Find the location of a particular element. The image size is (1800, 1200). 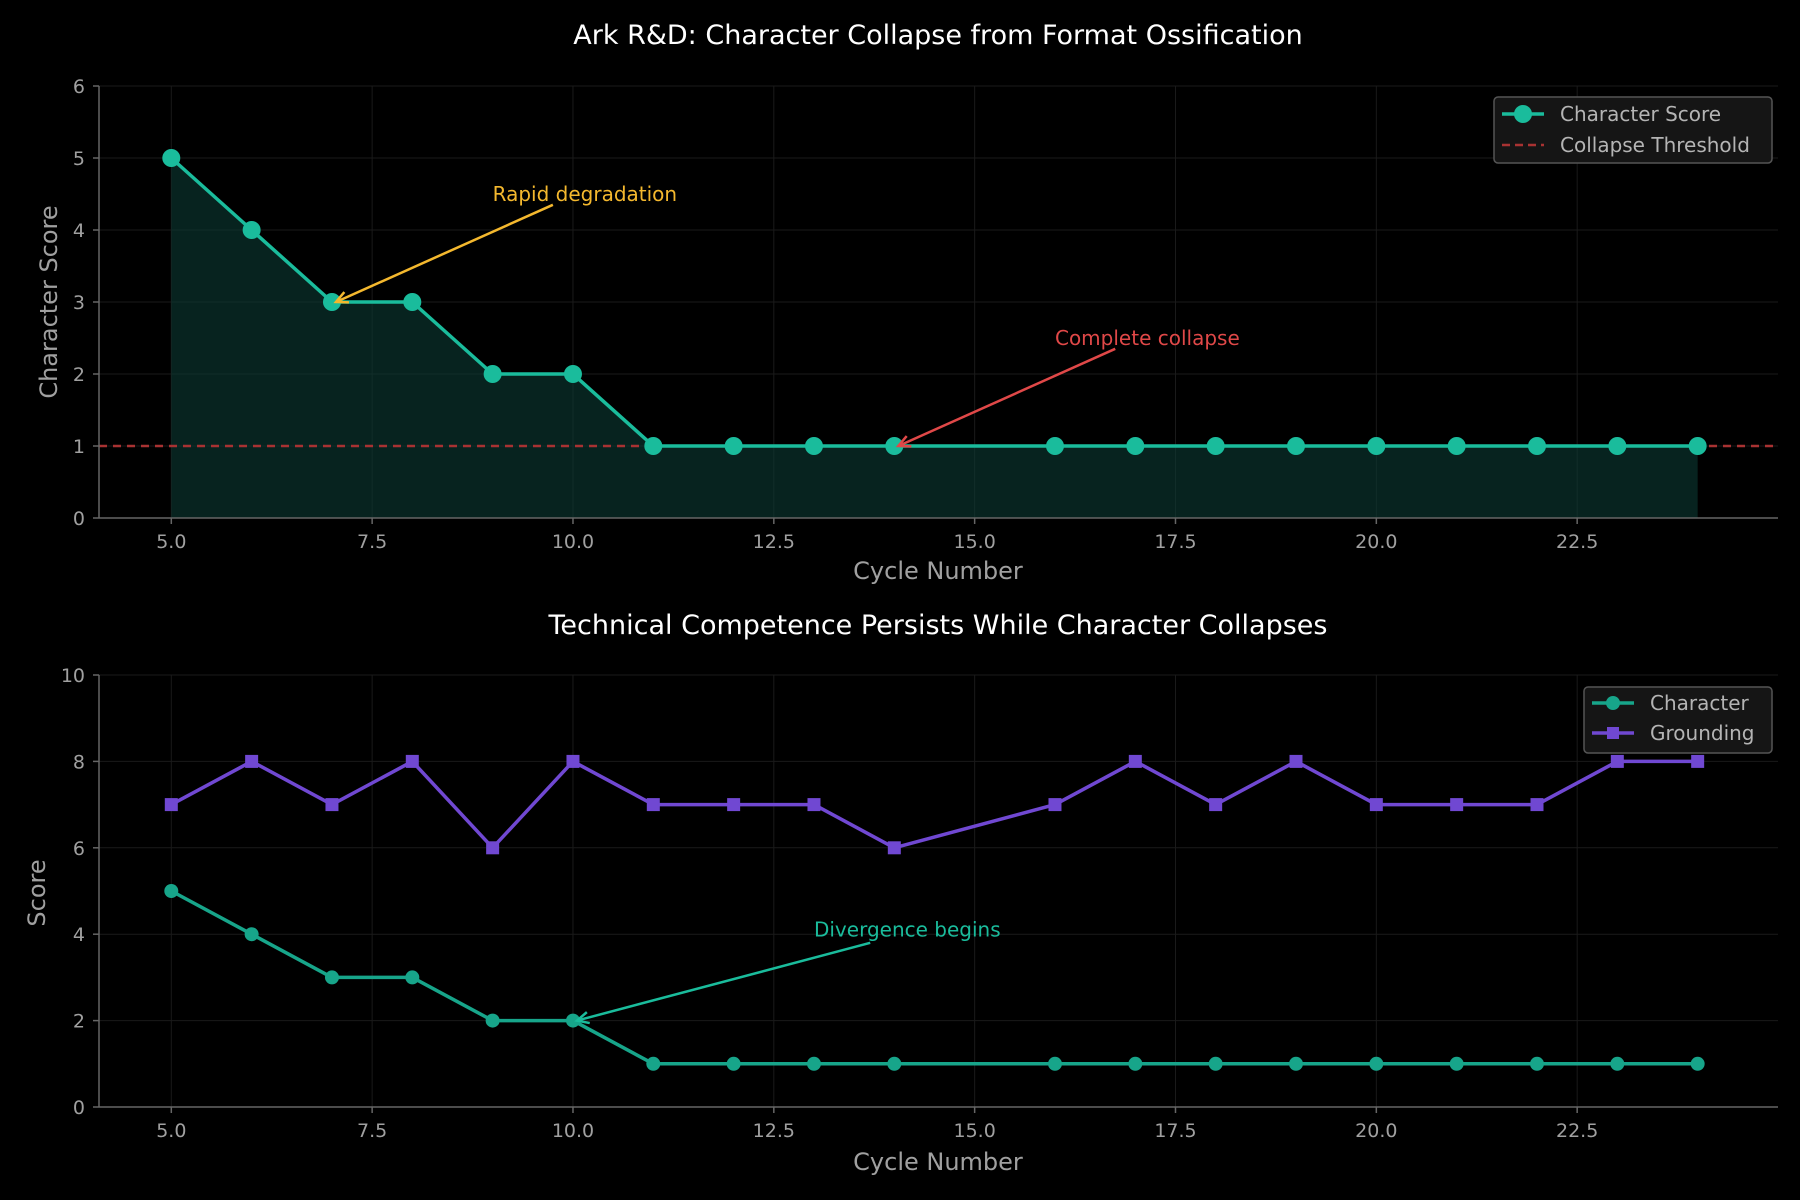

annotation-complete-collapse: Complete collapse is located at coordinates (1147, 338).